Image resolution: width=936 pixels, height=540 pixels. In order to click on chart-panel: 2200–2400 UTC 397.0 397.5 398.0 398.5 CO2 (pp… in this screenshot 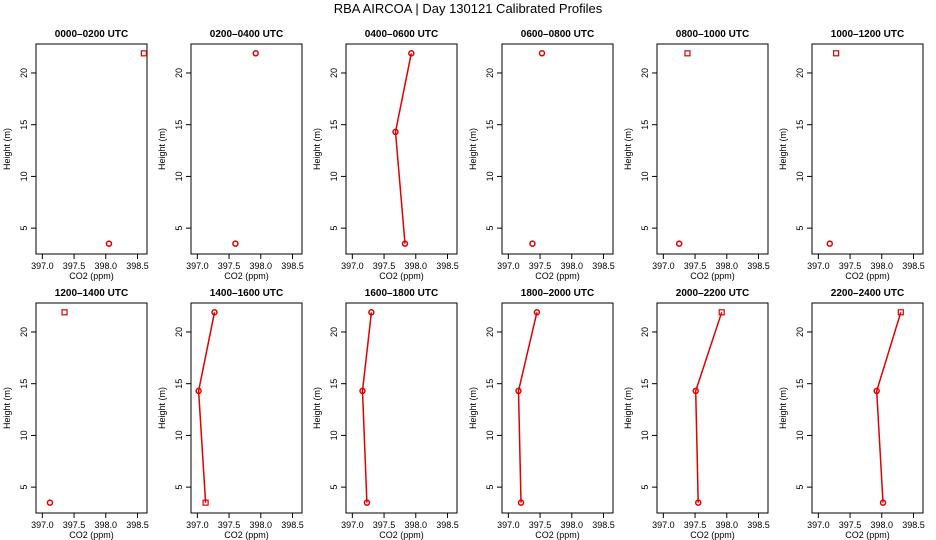, I will do `click(851, 414)`.